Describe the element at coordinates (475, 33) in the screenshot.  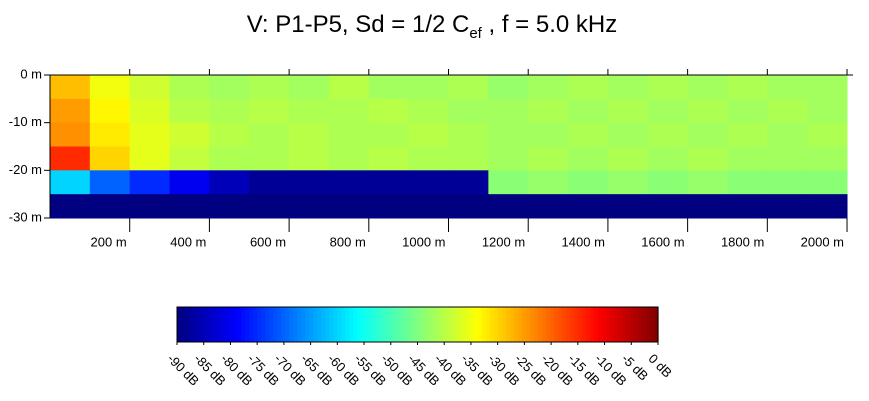
I see `title-subscript: ef` at that location.